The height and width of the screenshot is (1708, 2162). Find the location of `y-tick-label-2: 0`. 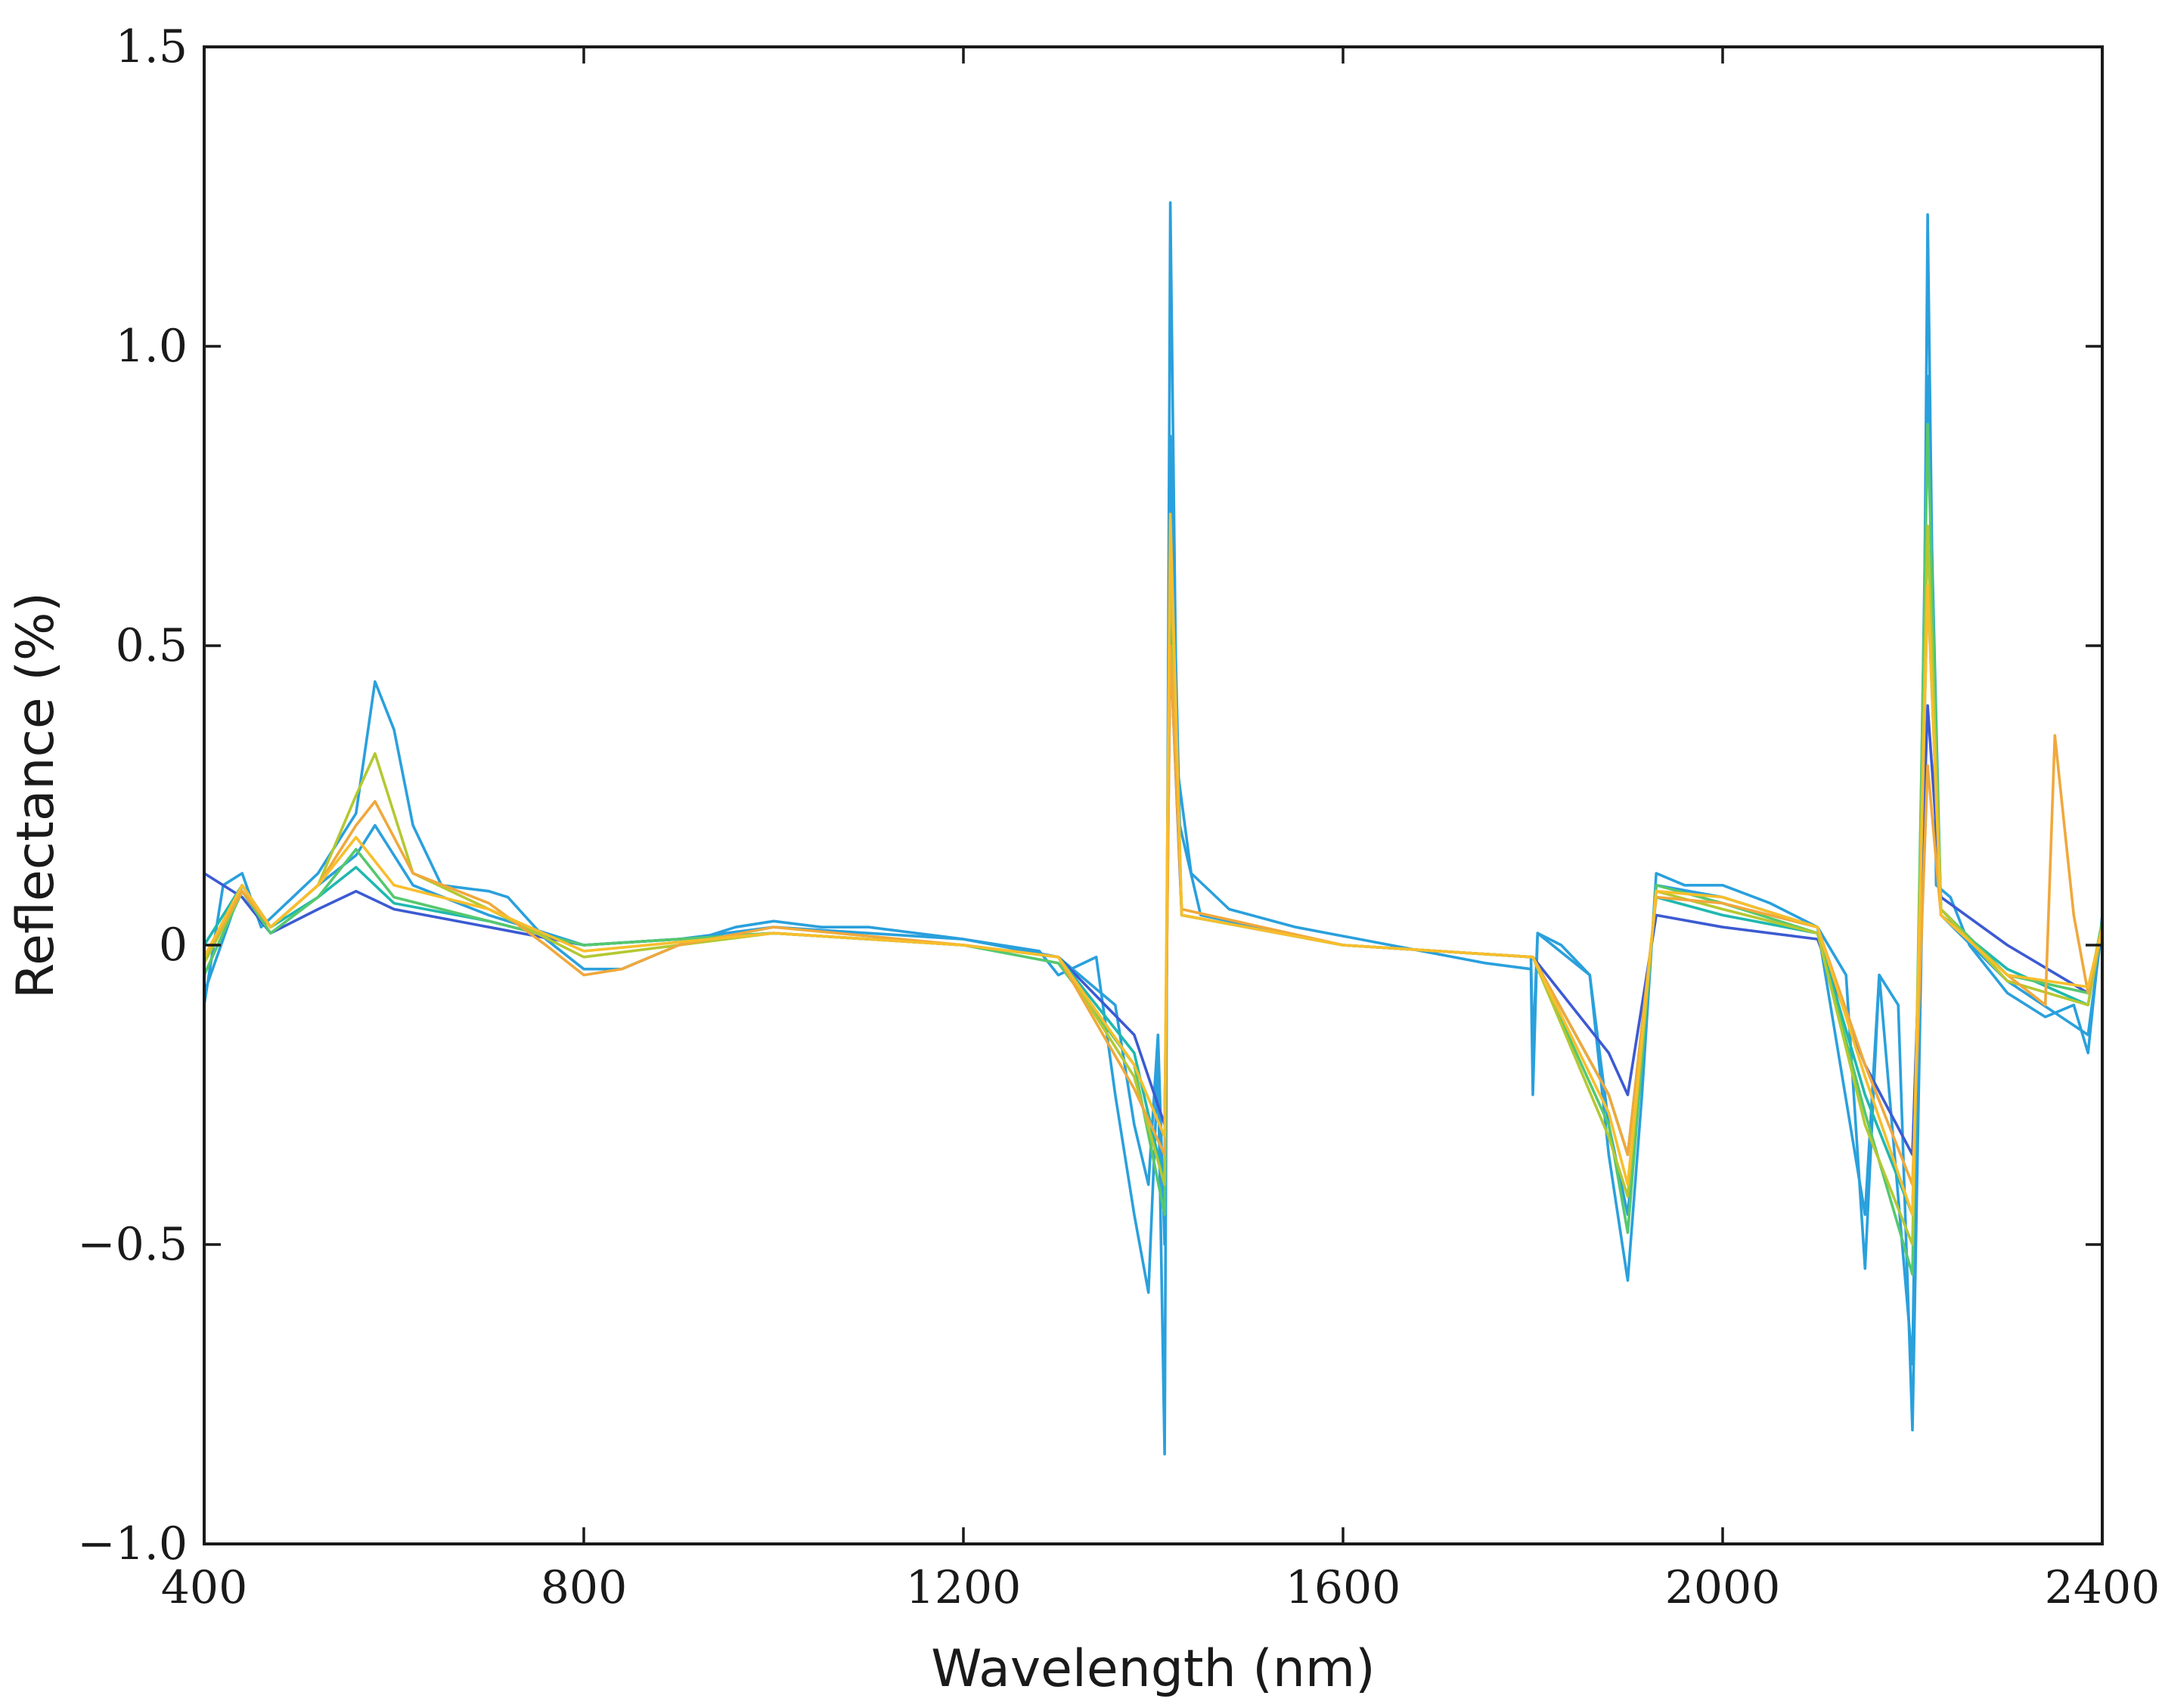

y-tick-label-2: 0 is located at coordinates (173, 945).